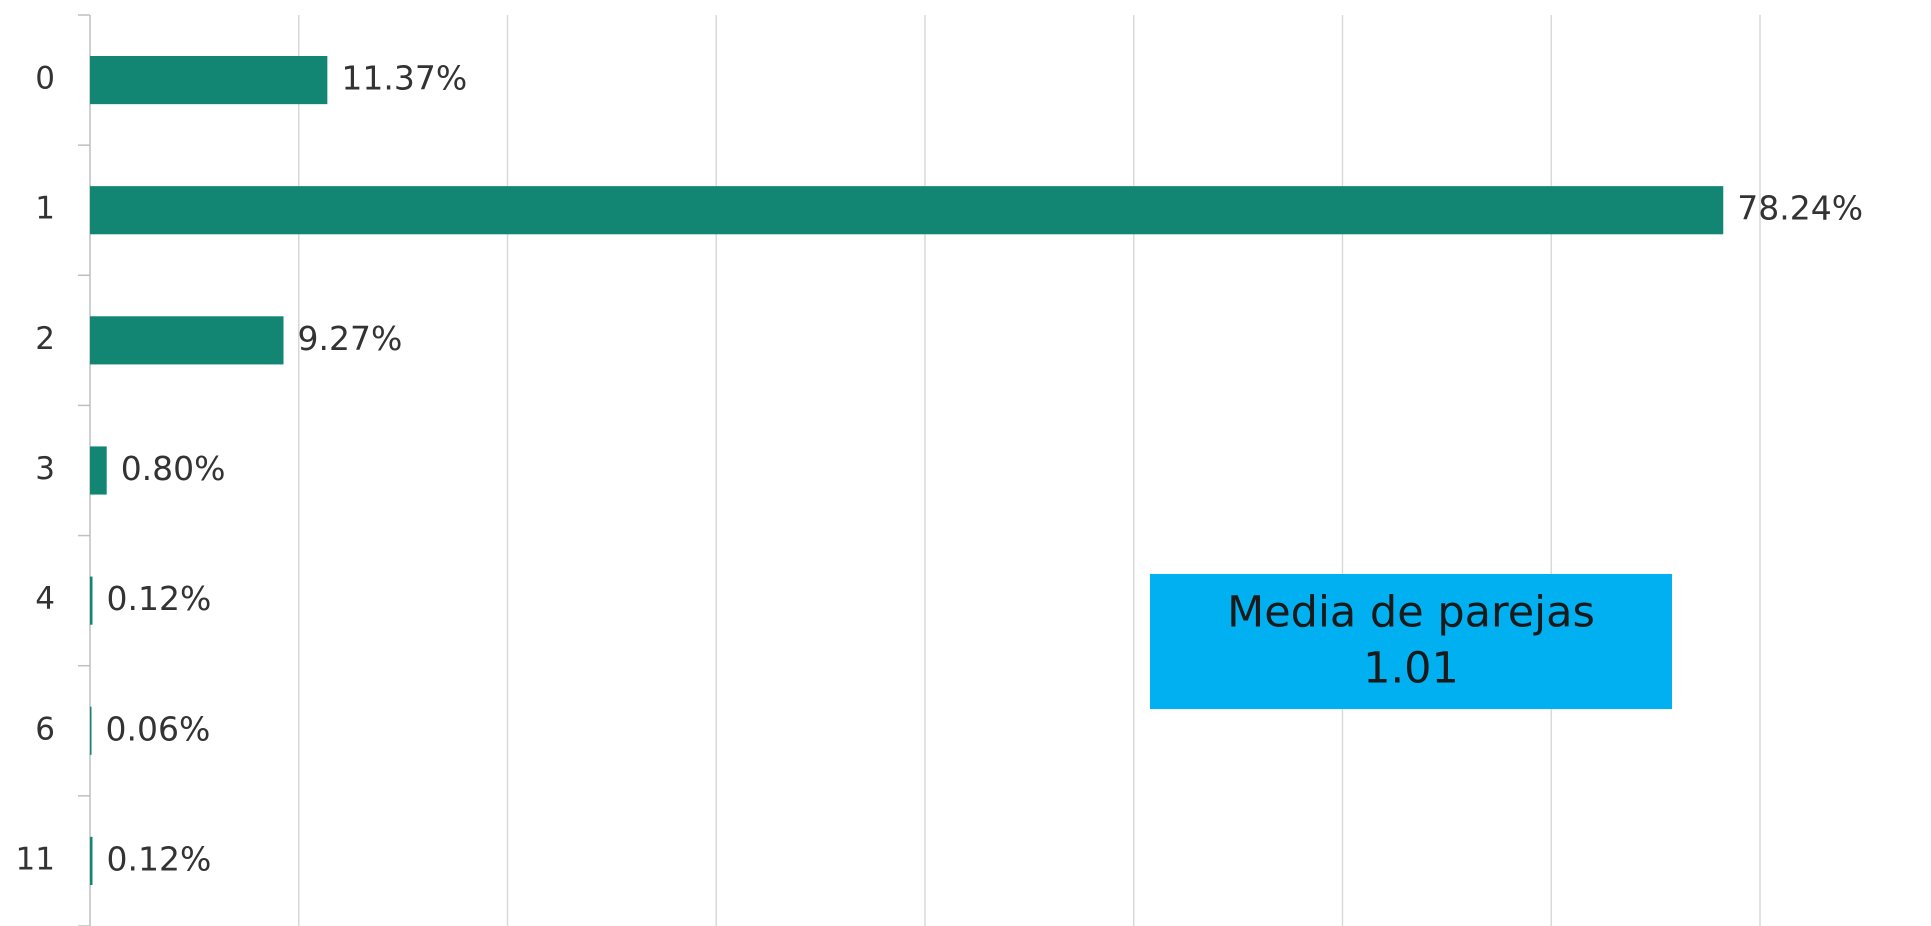 The image size is (1931, 926). What do you see at coordinates (173, 468) in the screenshot?
I see `data-label: 0.80%` at bounding box center [173, 468].